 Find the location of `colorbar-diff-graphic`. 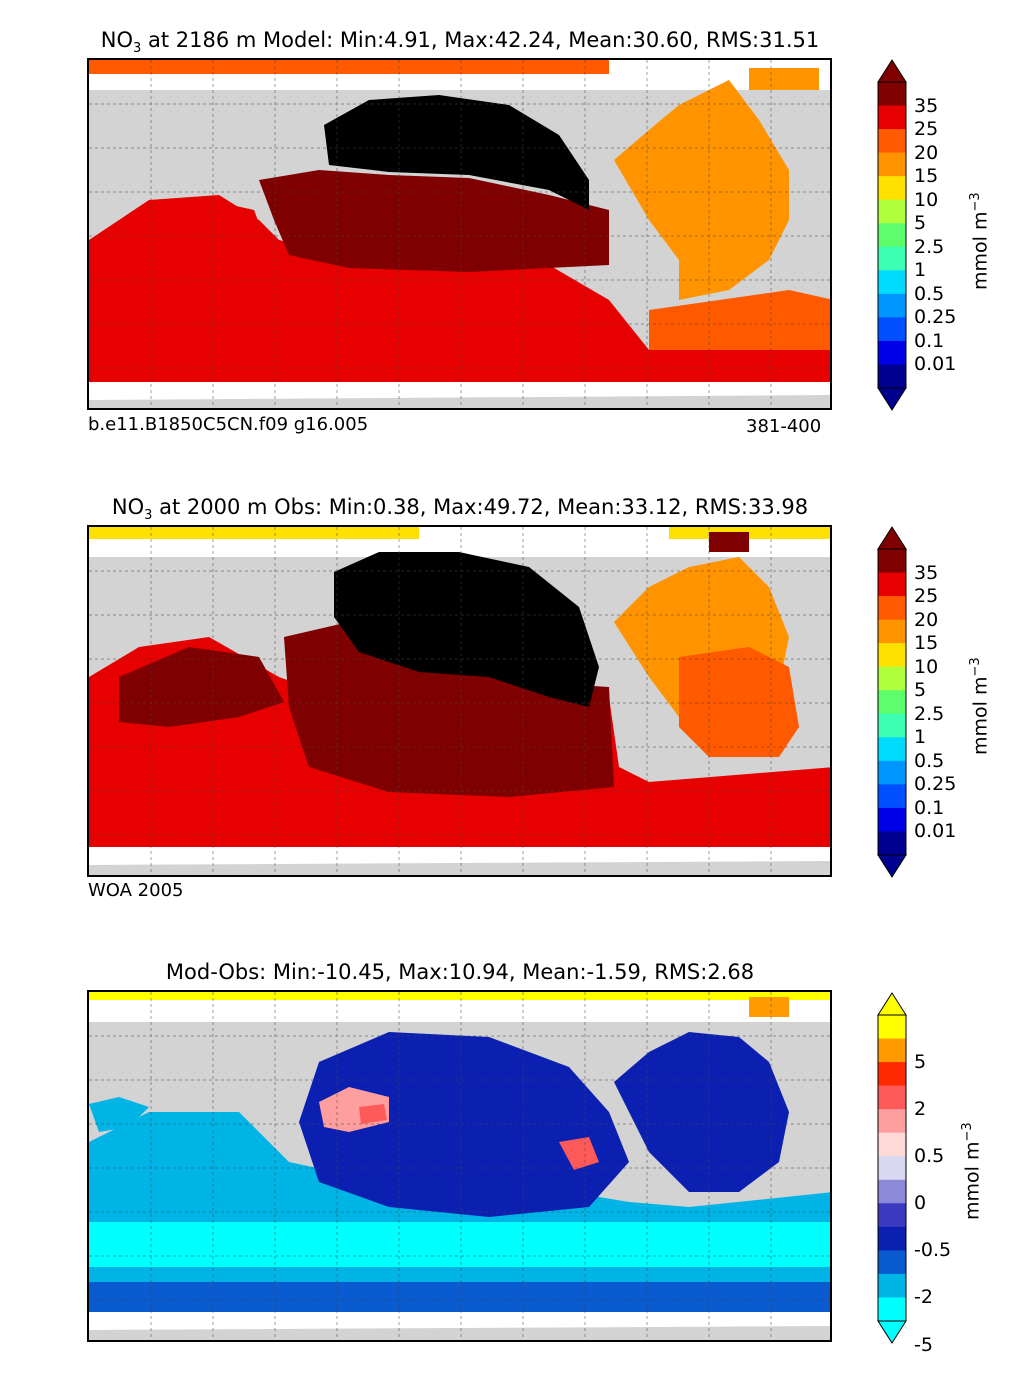

colorbar-diff-graphic is located at coordinates (892, 1168).